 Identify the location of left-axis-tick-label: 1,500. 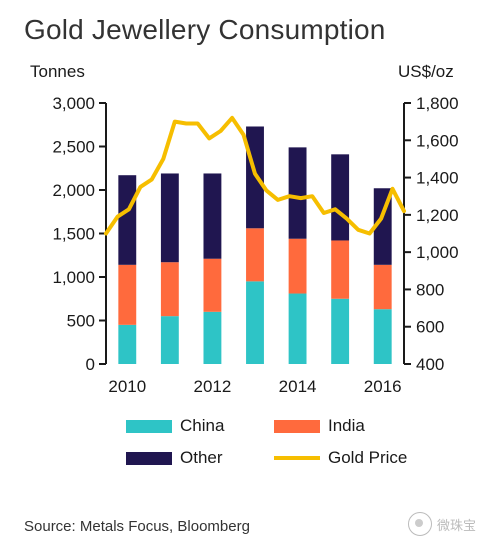
(73, 234).